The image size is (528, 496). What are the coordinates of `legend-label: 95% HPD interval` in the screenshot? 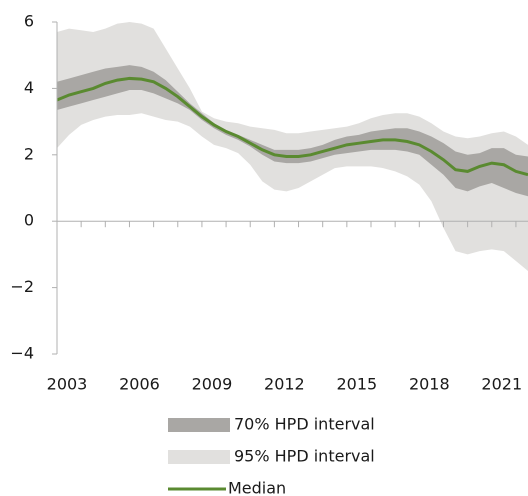 It's located at (304, 456).